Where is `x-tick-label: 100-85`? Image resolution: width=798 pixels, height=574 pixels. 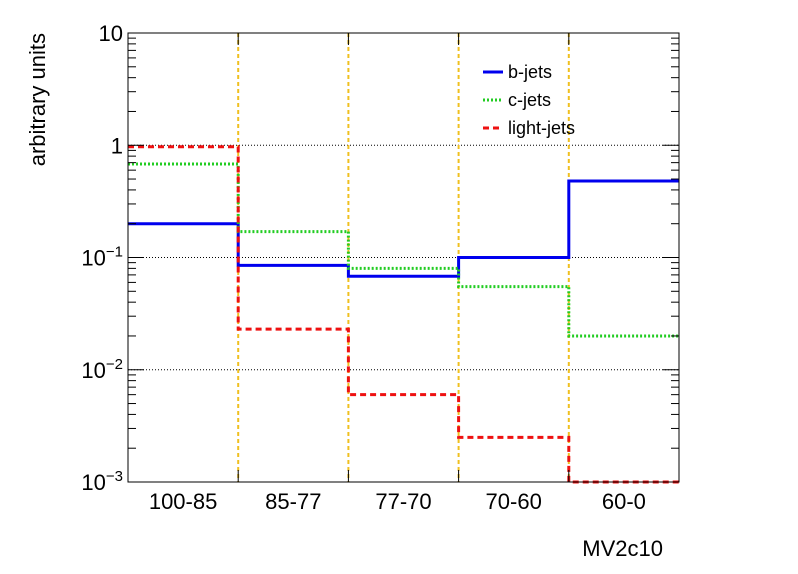
x-tick-label: 100-85 is located at coordinates (183, 501).